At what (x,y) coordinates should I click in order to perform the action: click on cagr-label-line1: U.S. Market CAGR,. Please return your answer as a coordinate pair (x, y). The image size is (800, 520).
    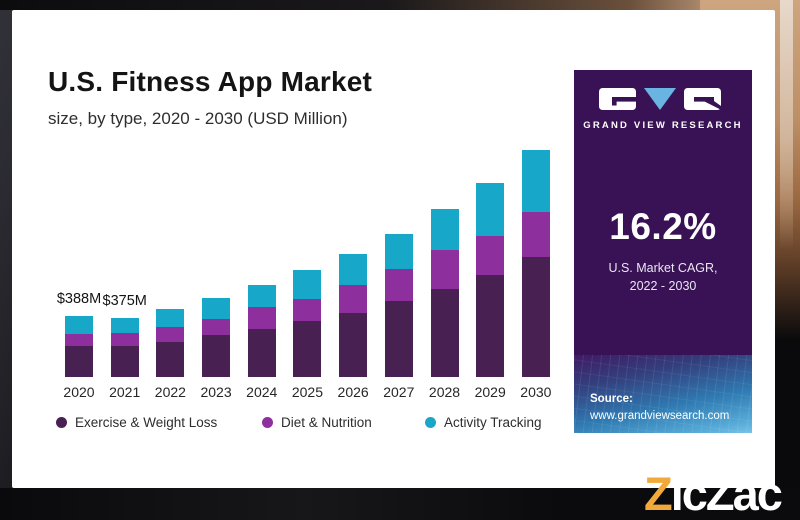
    Looking at the image, I should click on (663, 268).